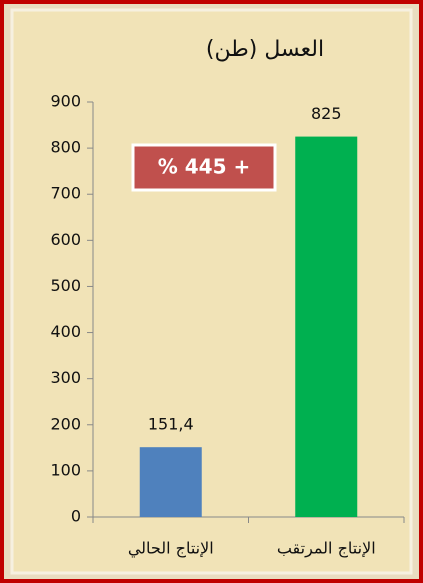  Describe the element at coordinates (326, 549) in the screenshot. I see `x-tick-label: الإنتاج المرتقب` at that location.